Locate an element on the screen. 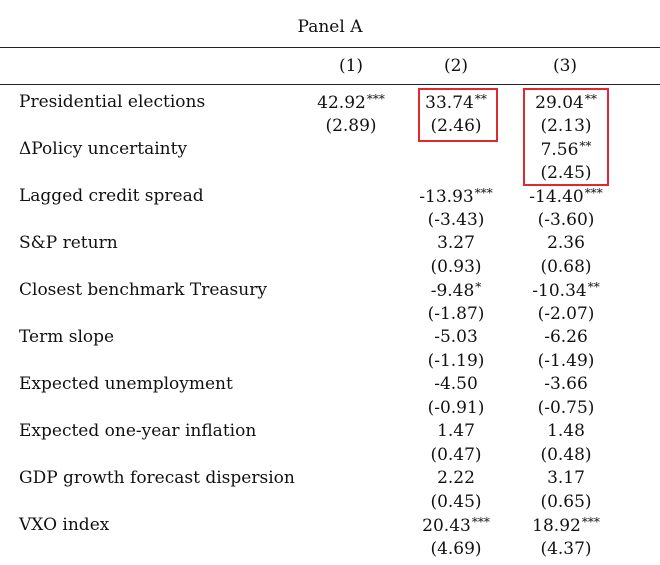 This screenshot has height=565, width=660. column-header-3: (3) is located at coordinates (565, 66).